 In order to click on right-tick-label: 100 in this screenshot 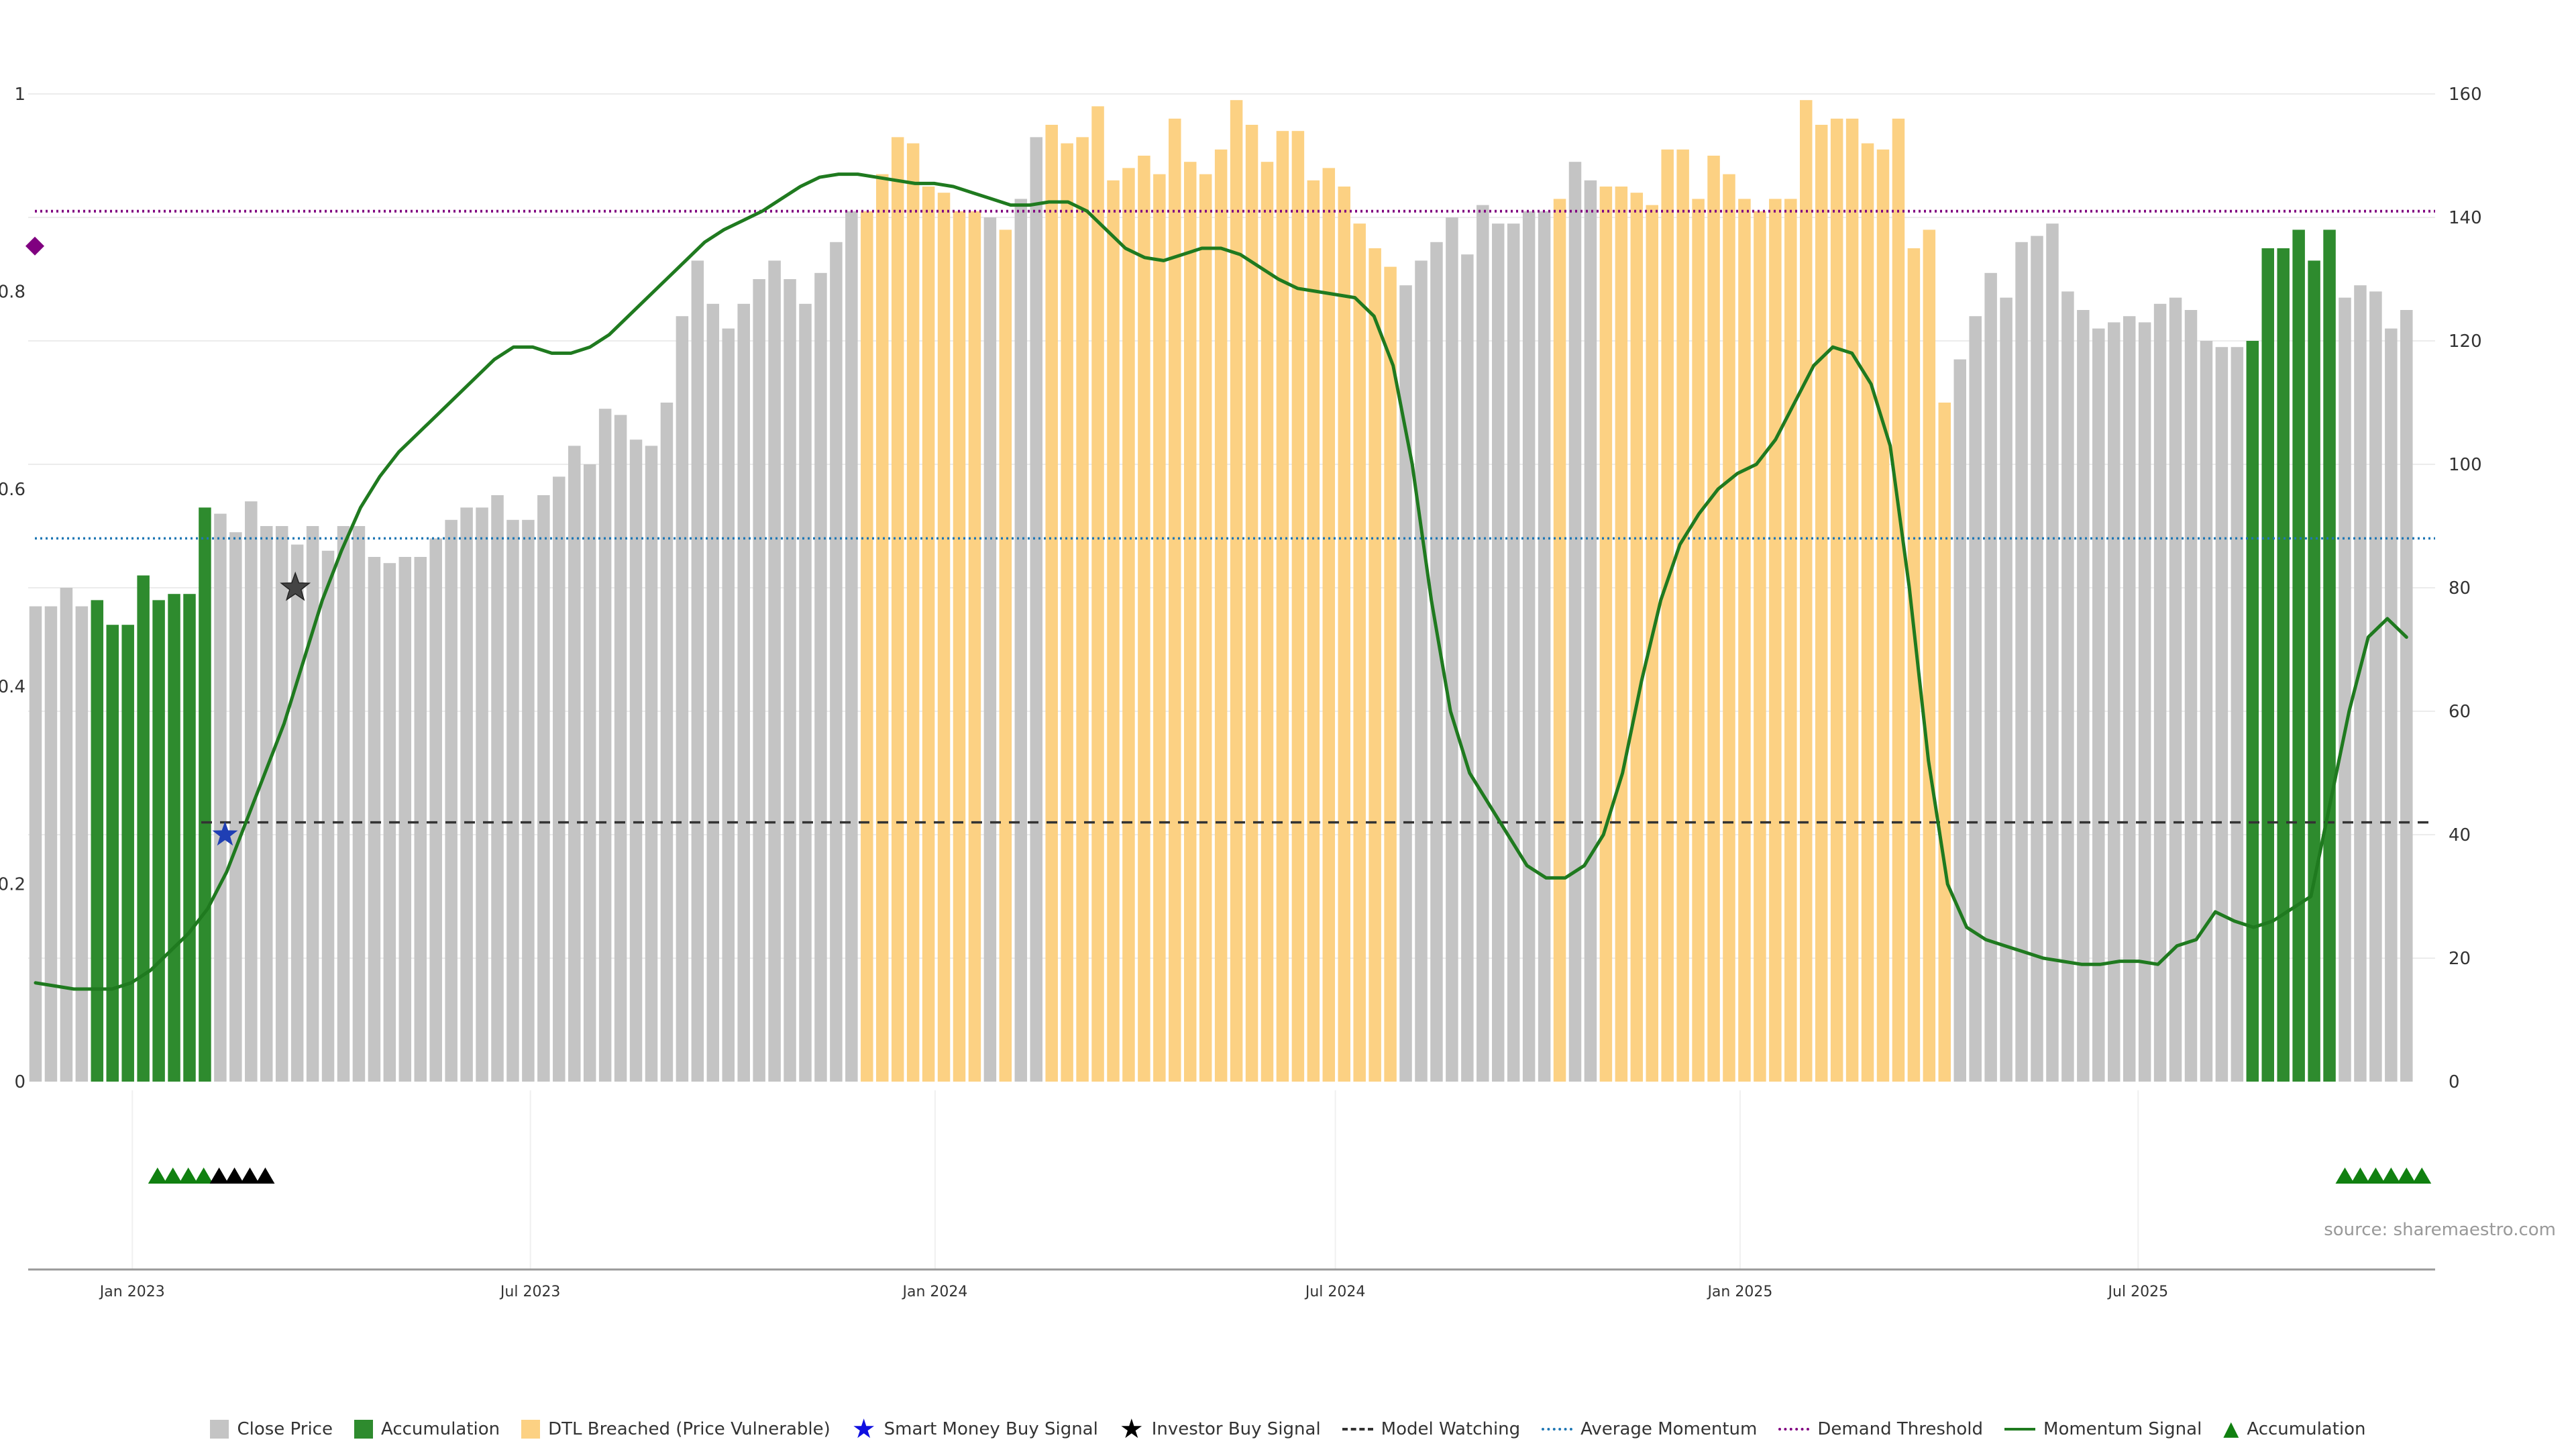, I will do `click(2465, 465)`.